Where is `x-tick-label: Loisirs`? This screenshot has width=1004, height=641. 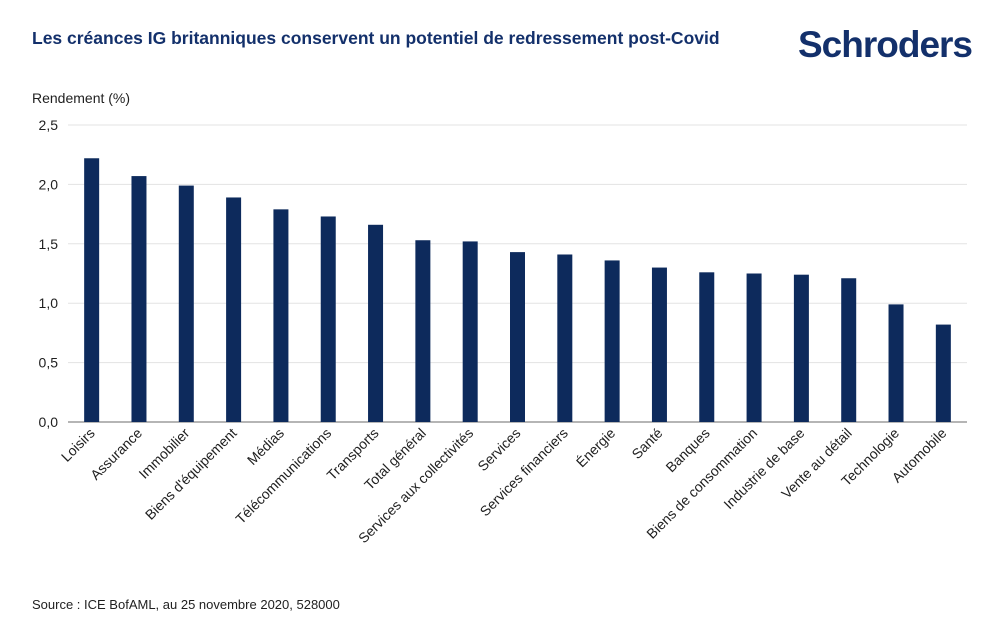
x-tick-label: Loisirs is located at coordinates (78, 445).